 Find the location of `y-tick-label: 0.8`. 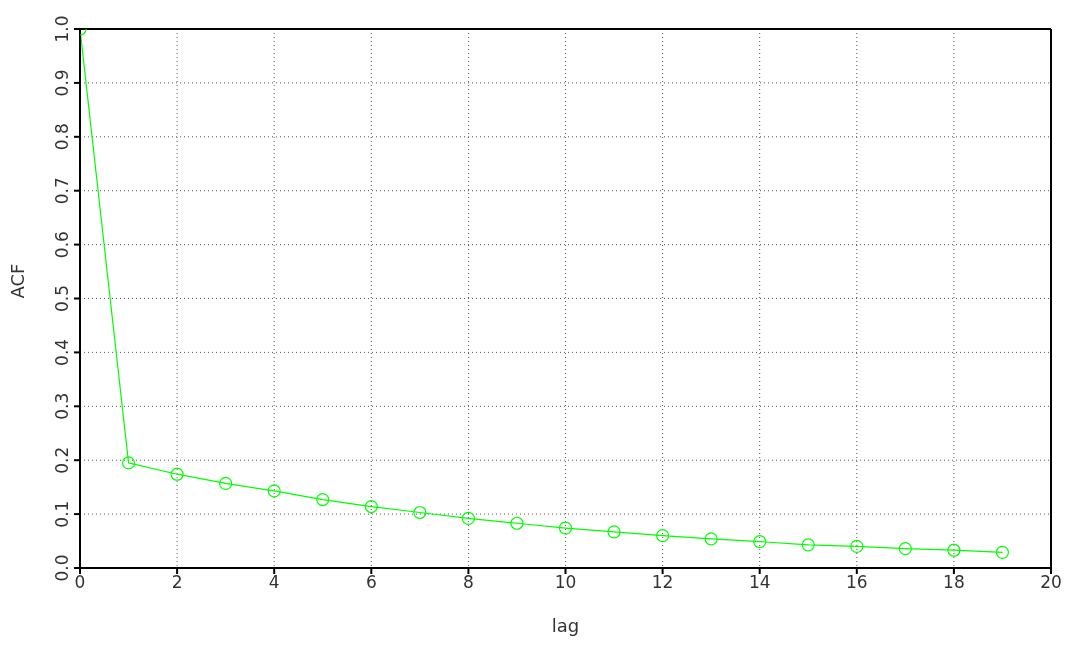

y-tick-label: 0.8 is located at coordinates (62, 137).